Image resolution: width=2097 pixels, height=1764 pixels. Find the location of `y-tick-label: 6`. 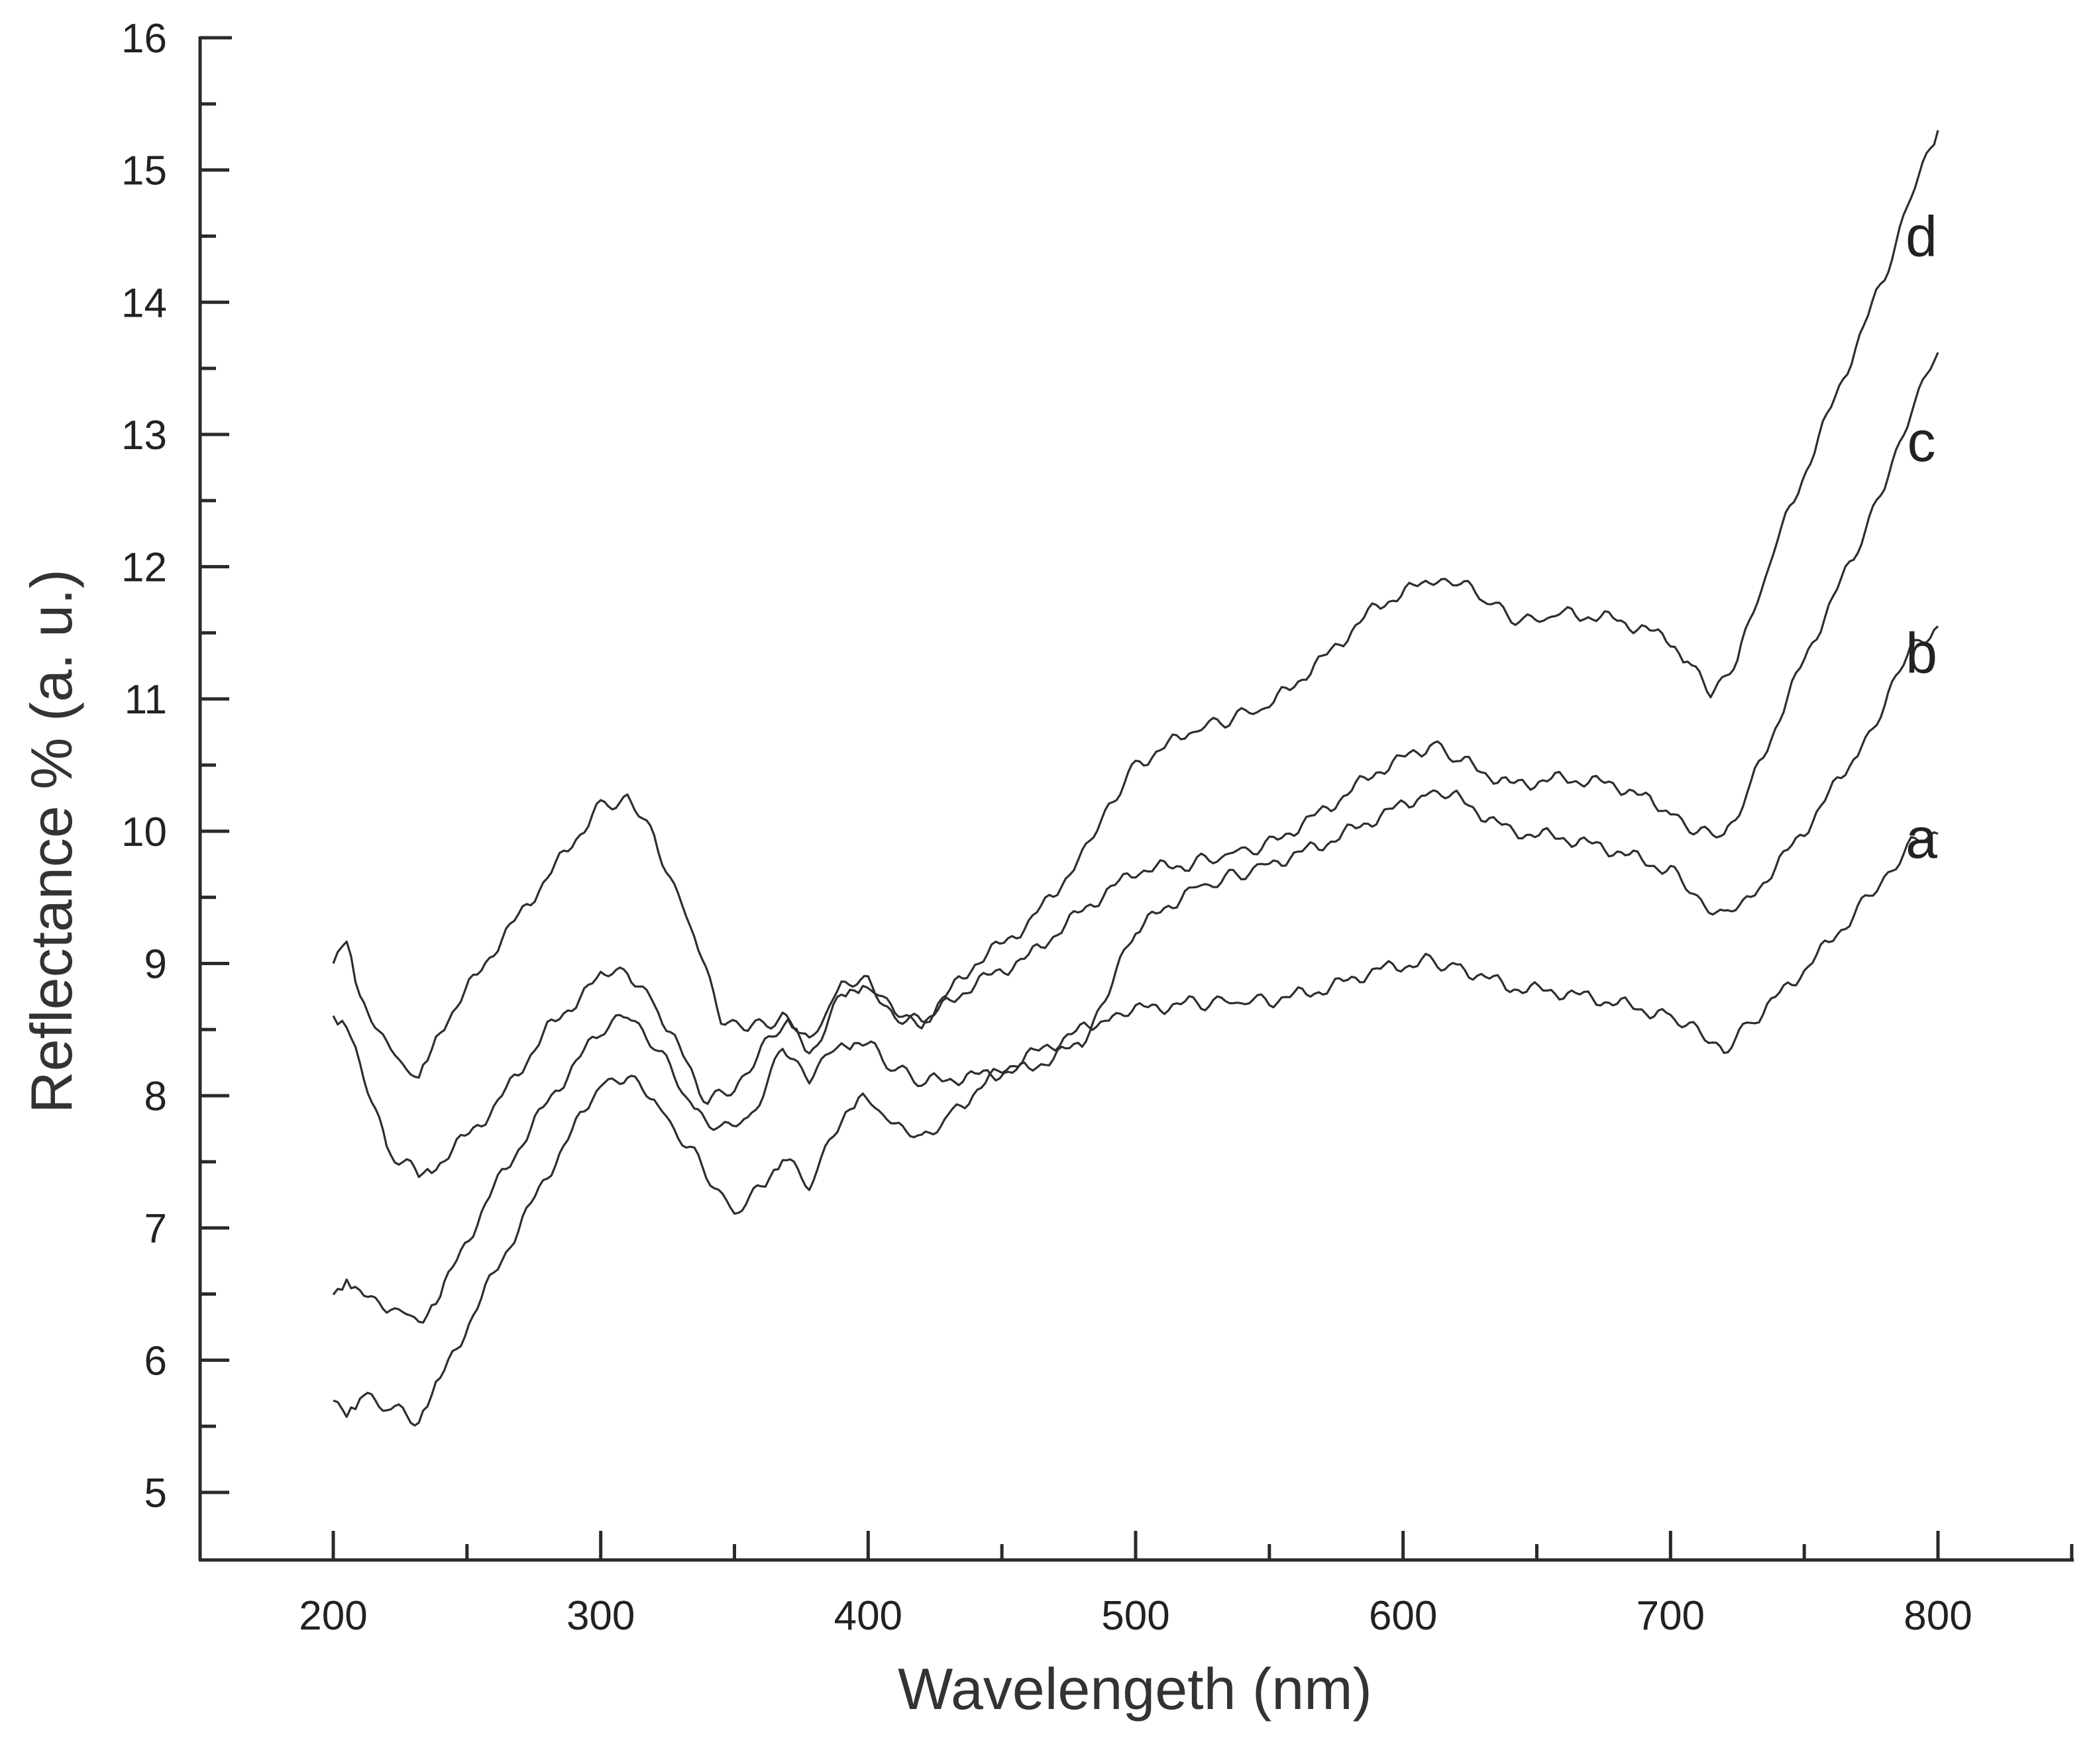

y-tick-label: 6 is located at coordinates (155, 1361).